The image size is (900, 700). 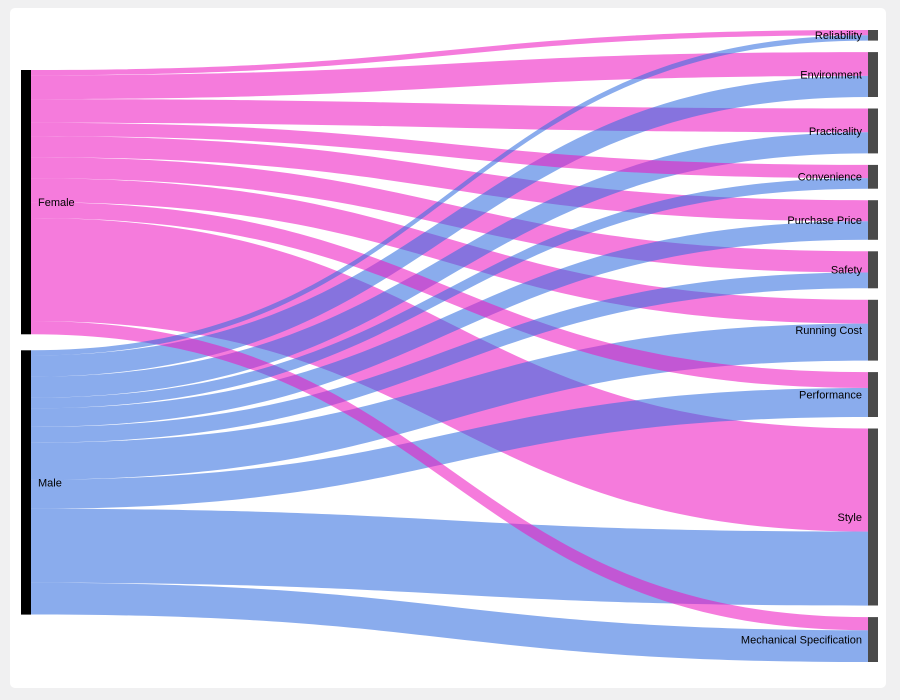 I want to click on node-label-environment: Environment, so click(x=831, y=75).